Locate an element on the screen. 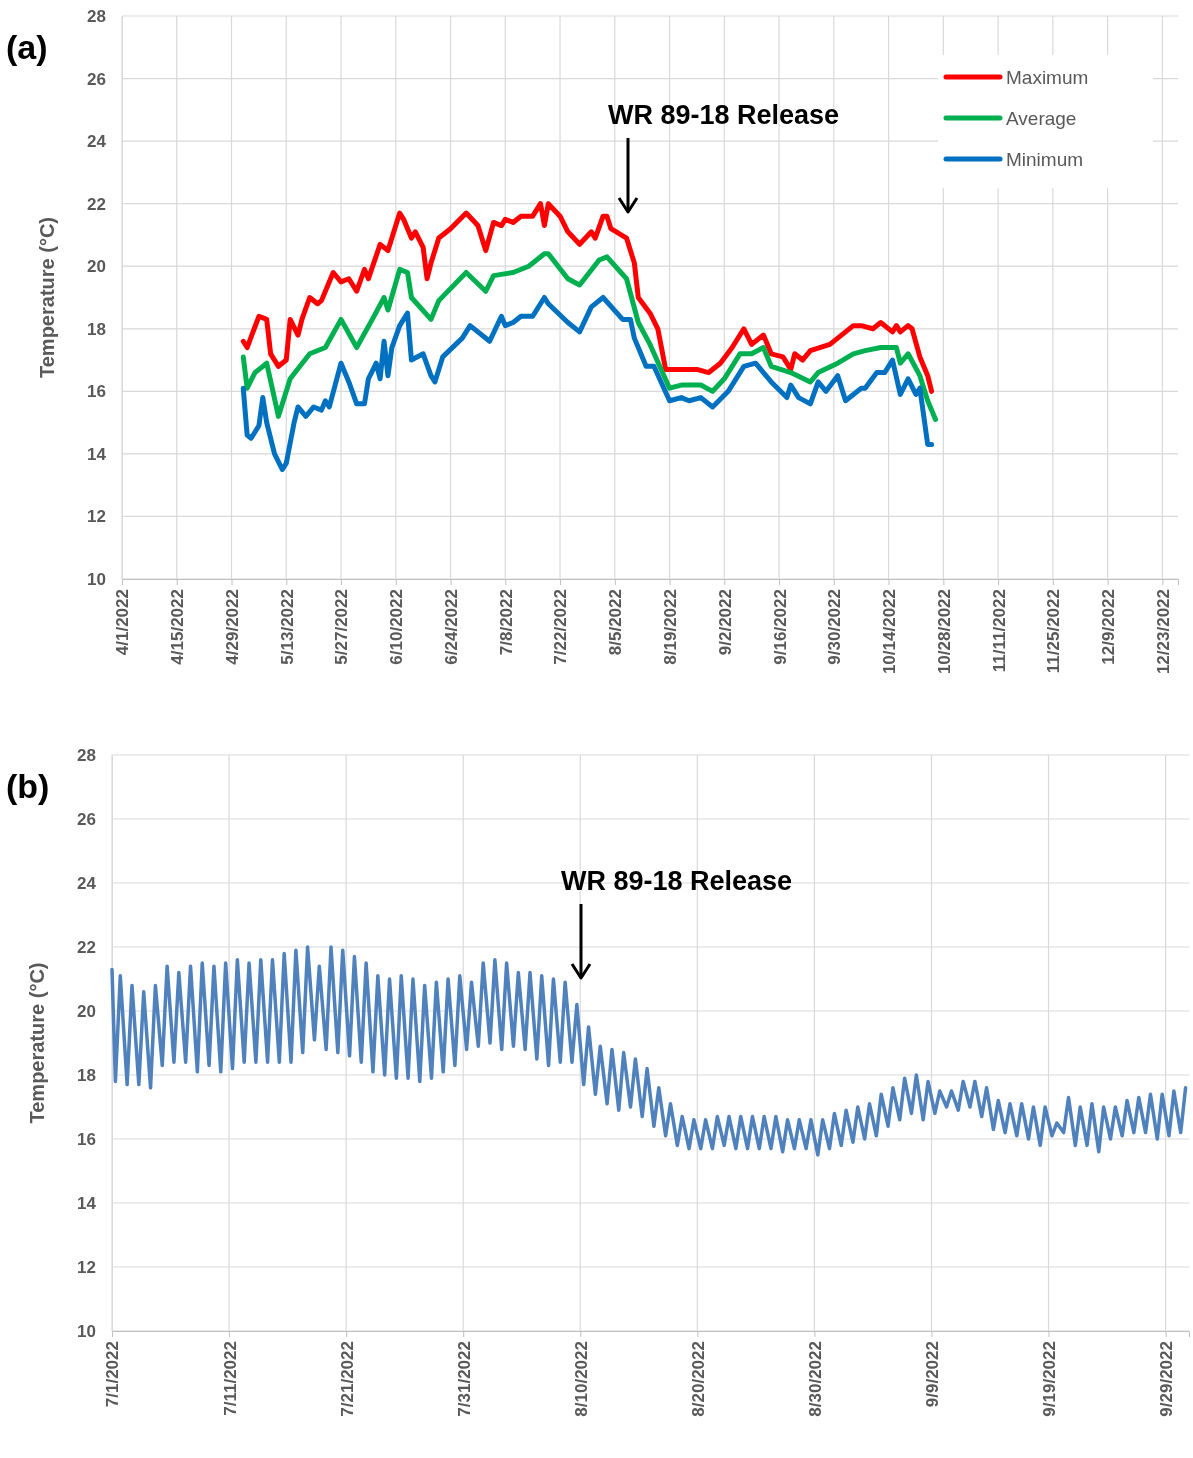 This screenshot has height=1458, width=1193. x-tick-label: 11/25/2022 is located at coordinates (1054, 631).